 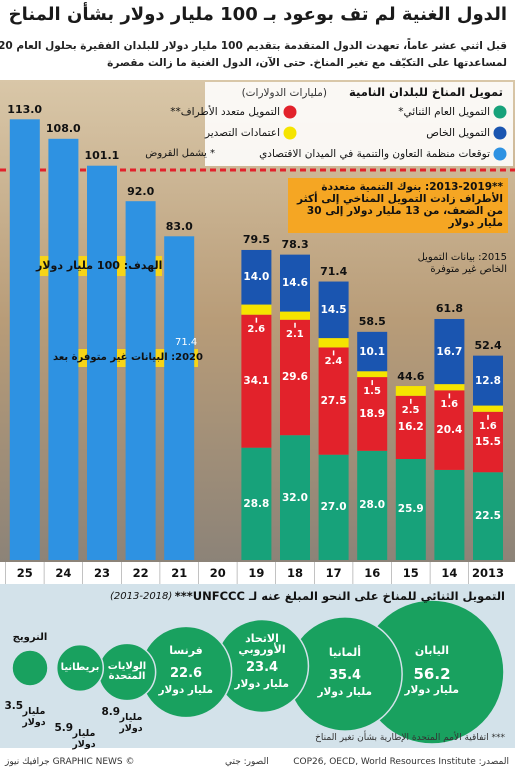 What do you see at coordinates (372, 572) in the screenshot?
I see `x-tick-label: 16` at bounding box center [372, 572].